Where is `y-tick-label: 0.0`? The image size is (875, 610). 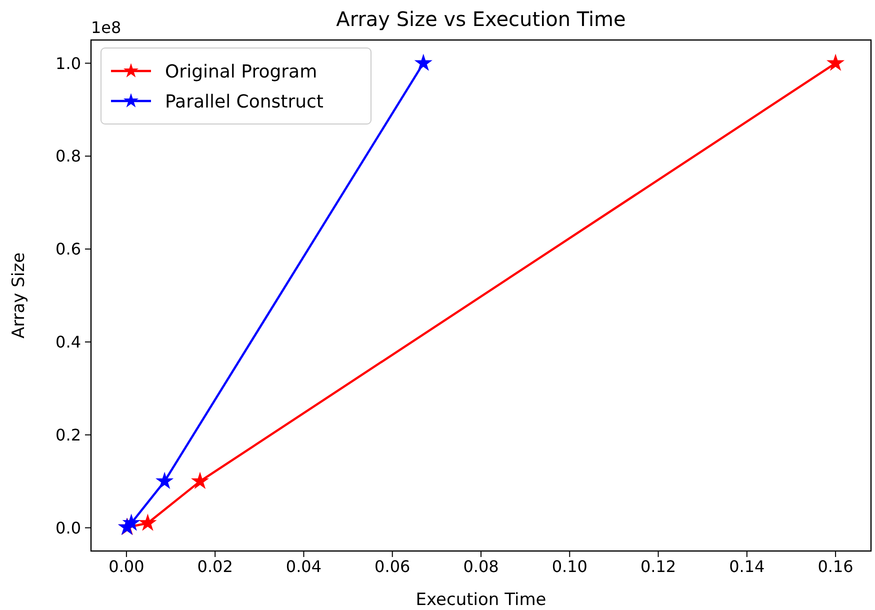
y-tick-label: 0.0 is located at coordinates (68, 528).